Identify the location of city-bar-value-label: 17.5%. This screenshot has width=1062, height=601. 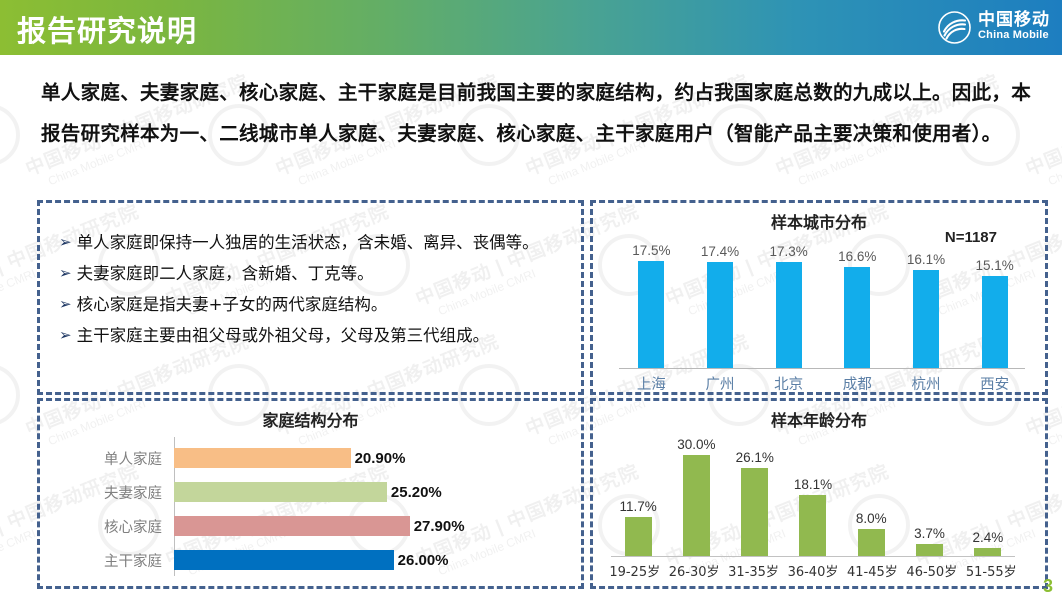
(651, 251).